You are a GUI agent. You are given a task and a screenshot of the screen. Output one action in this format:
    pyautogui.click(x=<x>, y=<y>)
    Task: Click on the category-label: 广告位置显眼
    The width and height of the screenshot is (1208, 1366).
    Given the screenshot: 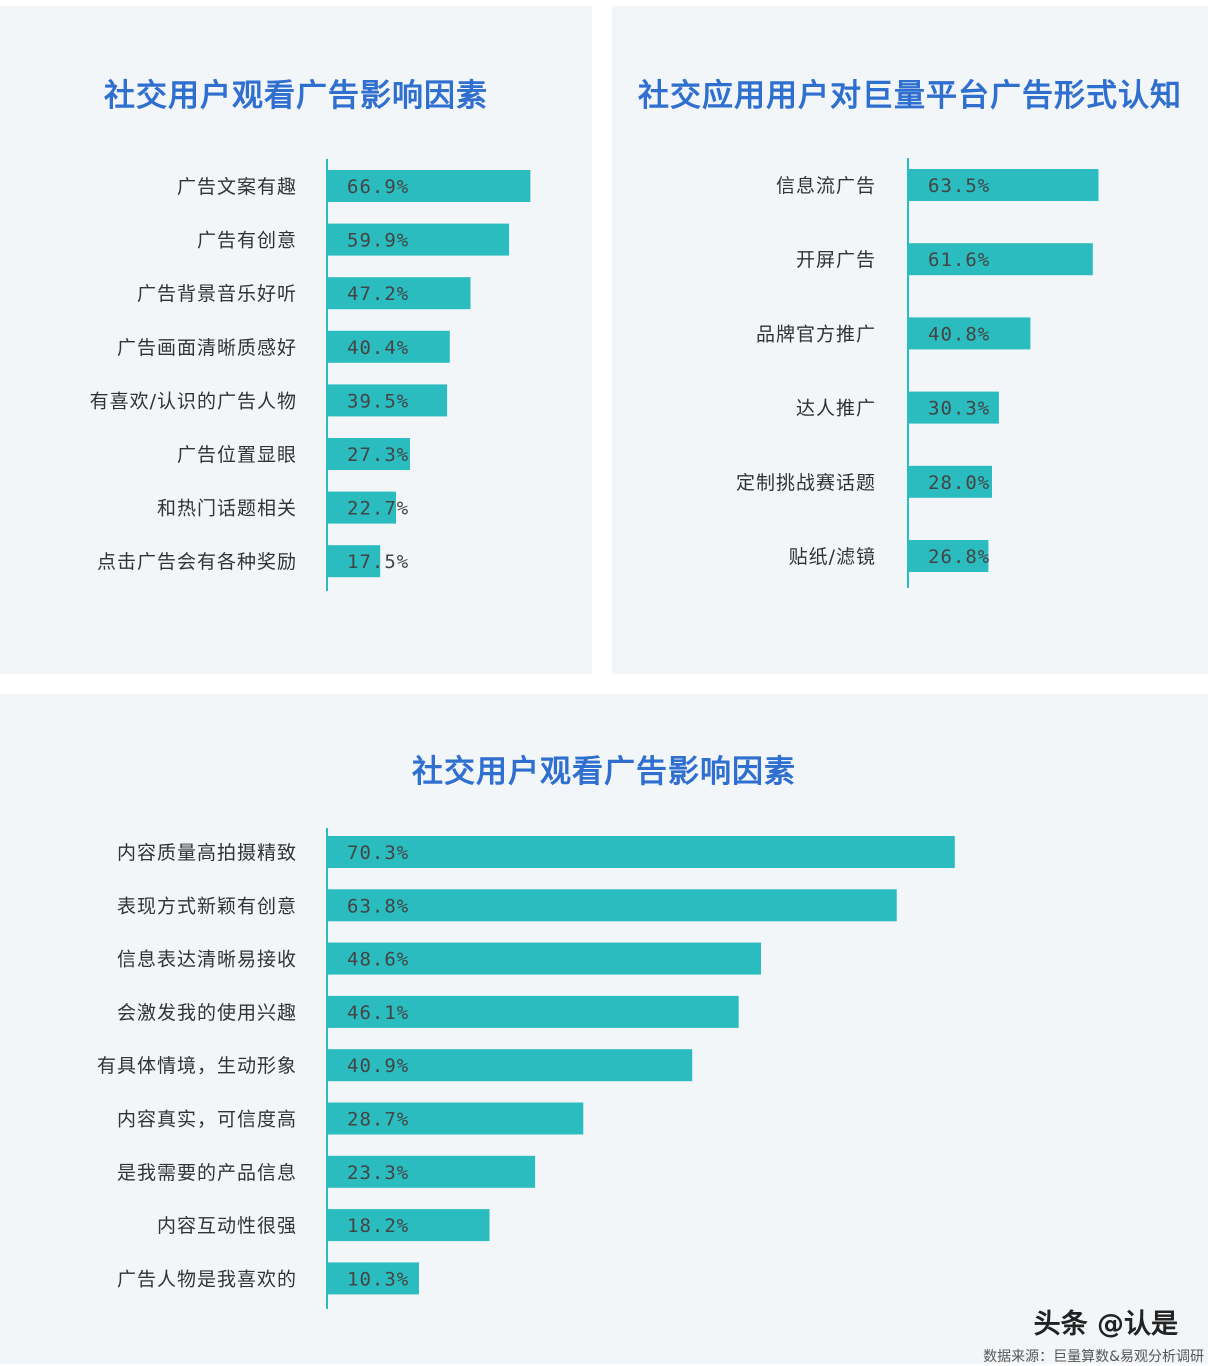 What is the action you would take?
    pyautogui.click(x=237, y=455)
    